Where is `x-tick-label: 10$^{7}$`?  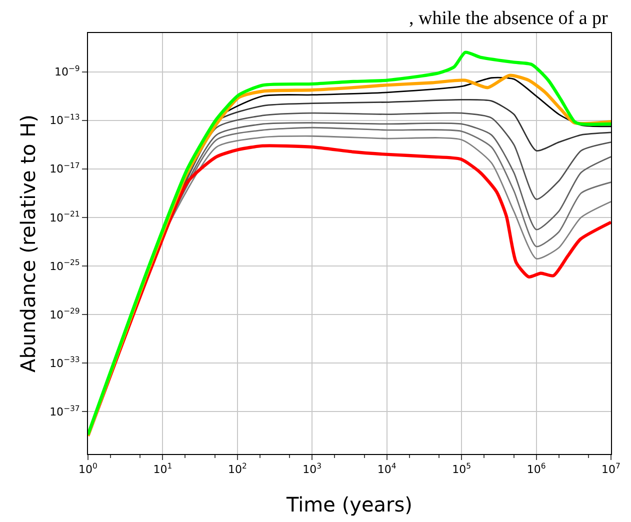
x-tick-label: 10$^{7}$ is located at coordinates (611, 469).